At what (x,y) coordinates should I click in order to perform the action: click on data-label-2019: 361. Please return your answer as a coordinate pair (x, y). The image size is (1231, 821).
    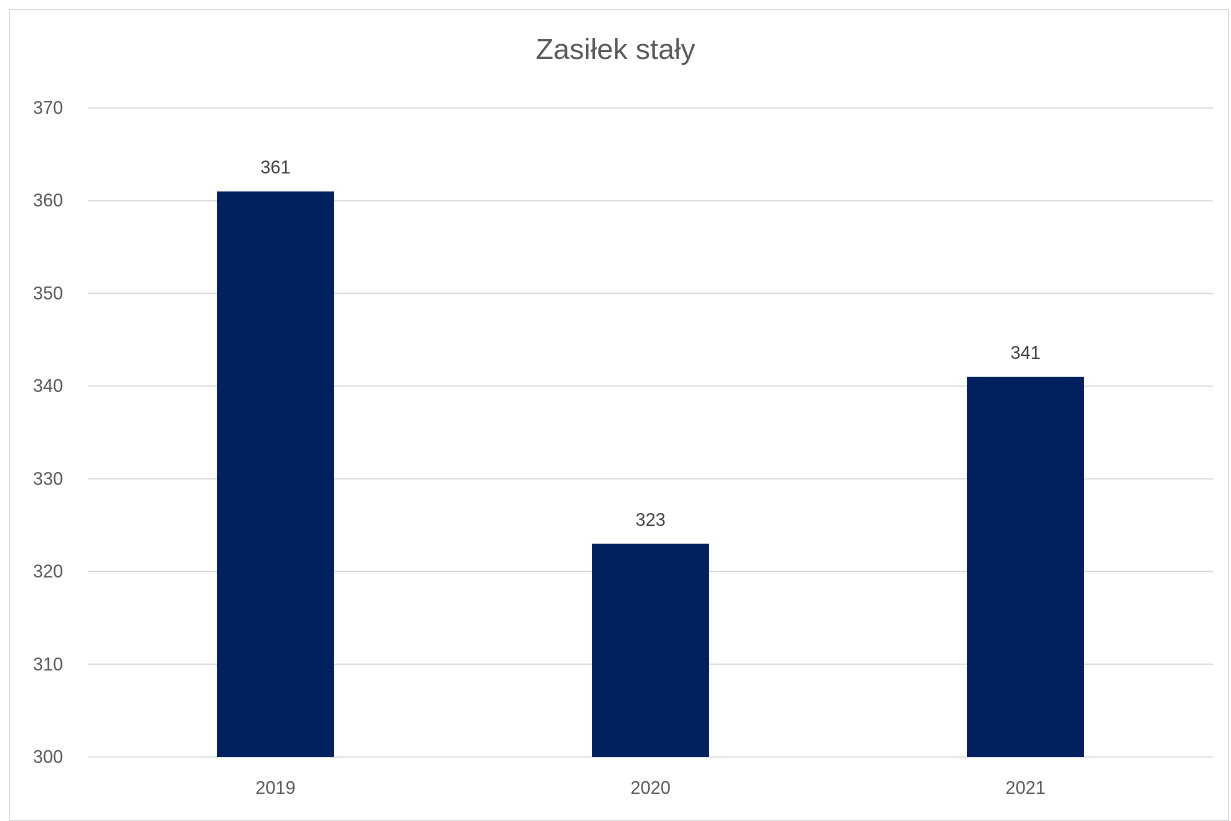
    Looking at the image, I should click on (275, 167).